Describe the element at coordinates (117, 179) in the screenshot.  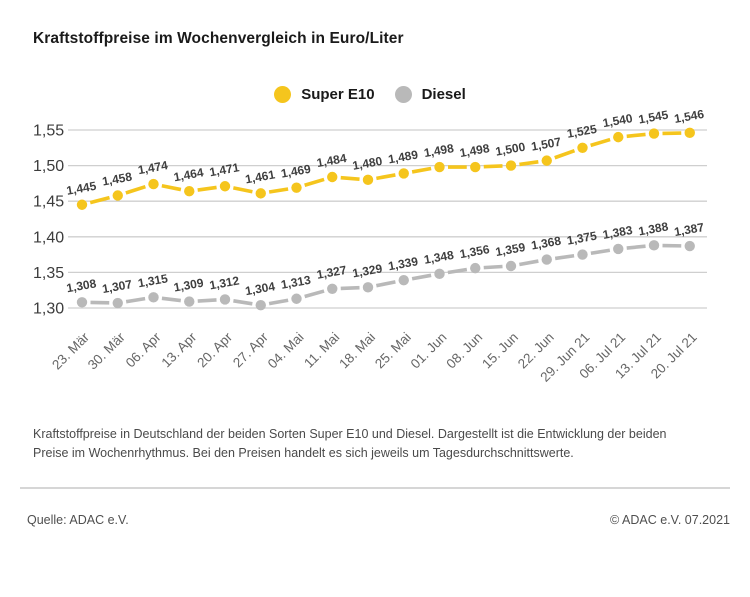
I see `data-point-label: 1,458` at that location.